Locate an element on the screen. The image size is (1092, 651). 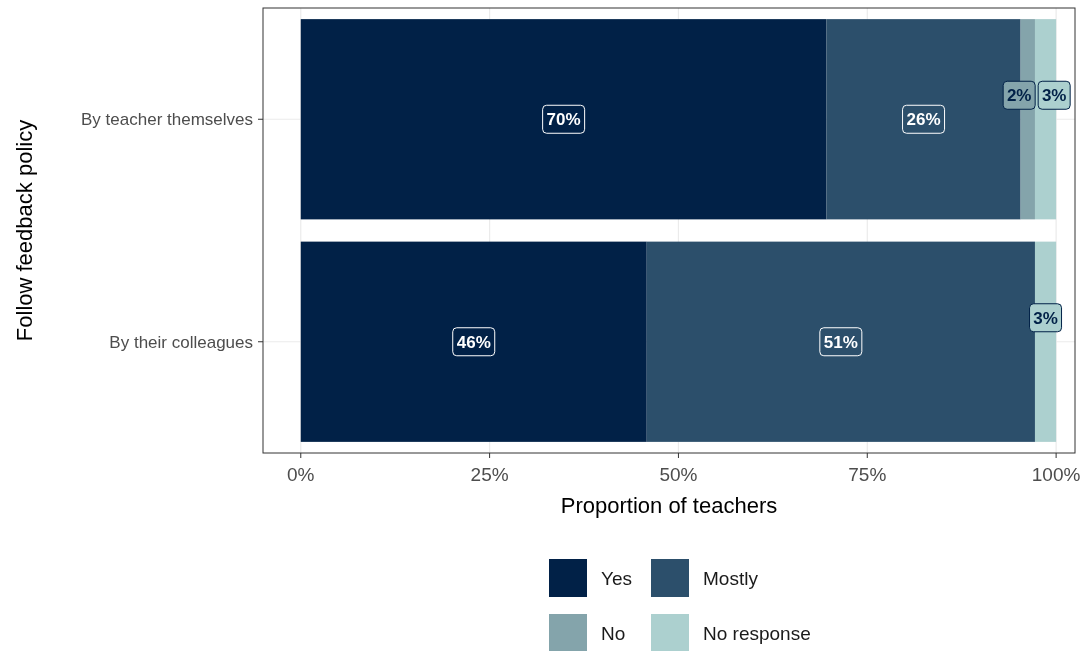
x-tick-label: 0% is located at coordinates (301, 474).